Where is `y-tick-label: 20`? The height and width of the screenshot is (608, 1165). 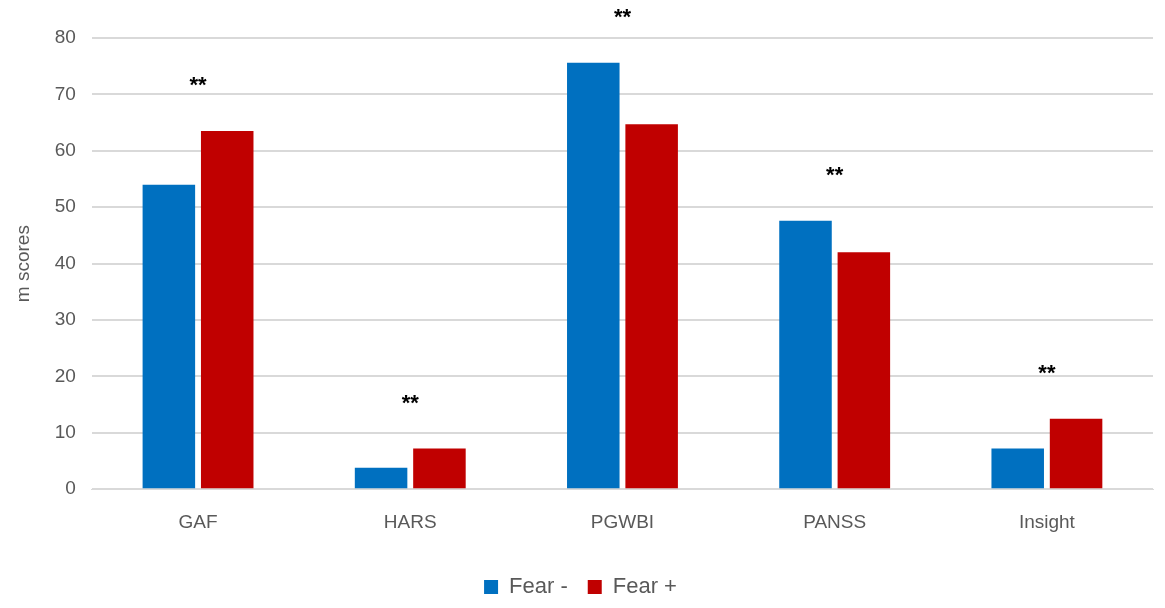
y-tick-label: 20 is located at coordinates (65, 375).